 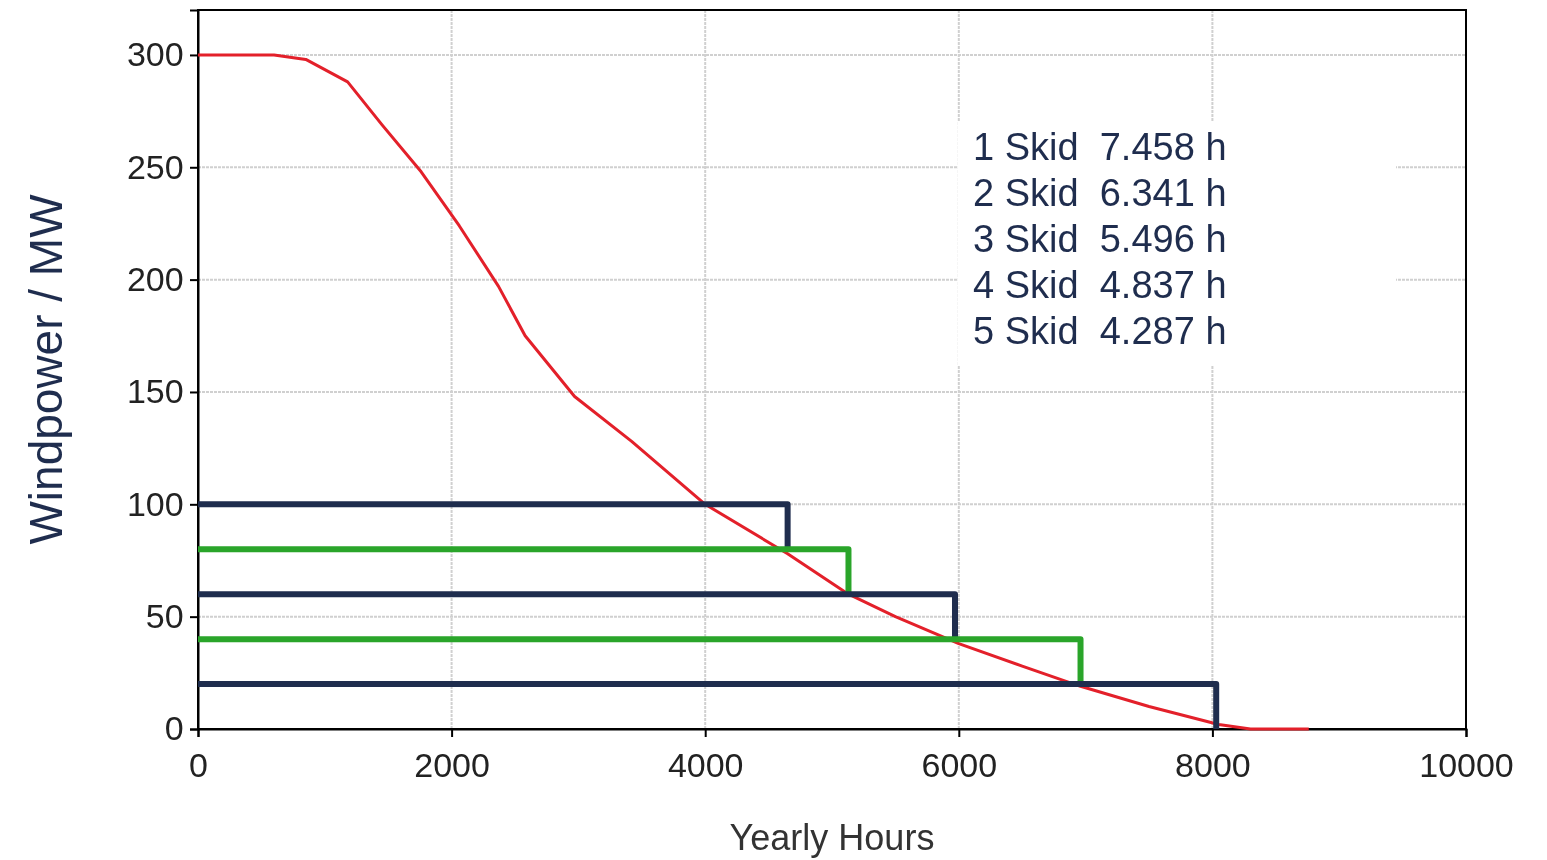 What do you see at coordinates (705, 765) in the screenshot?
I see `x-tick-label: 4000` at bounding box center [705, 765].